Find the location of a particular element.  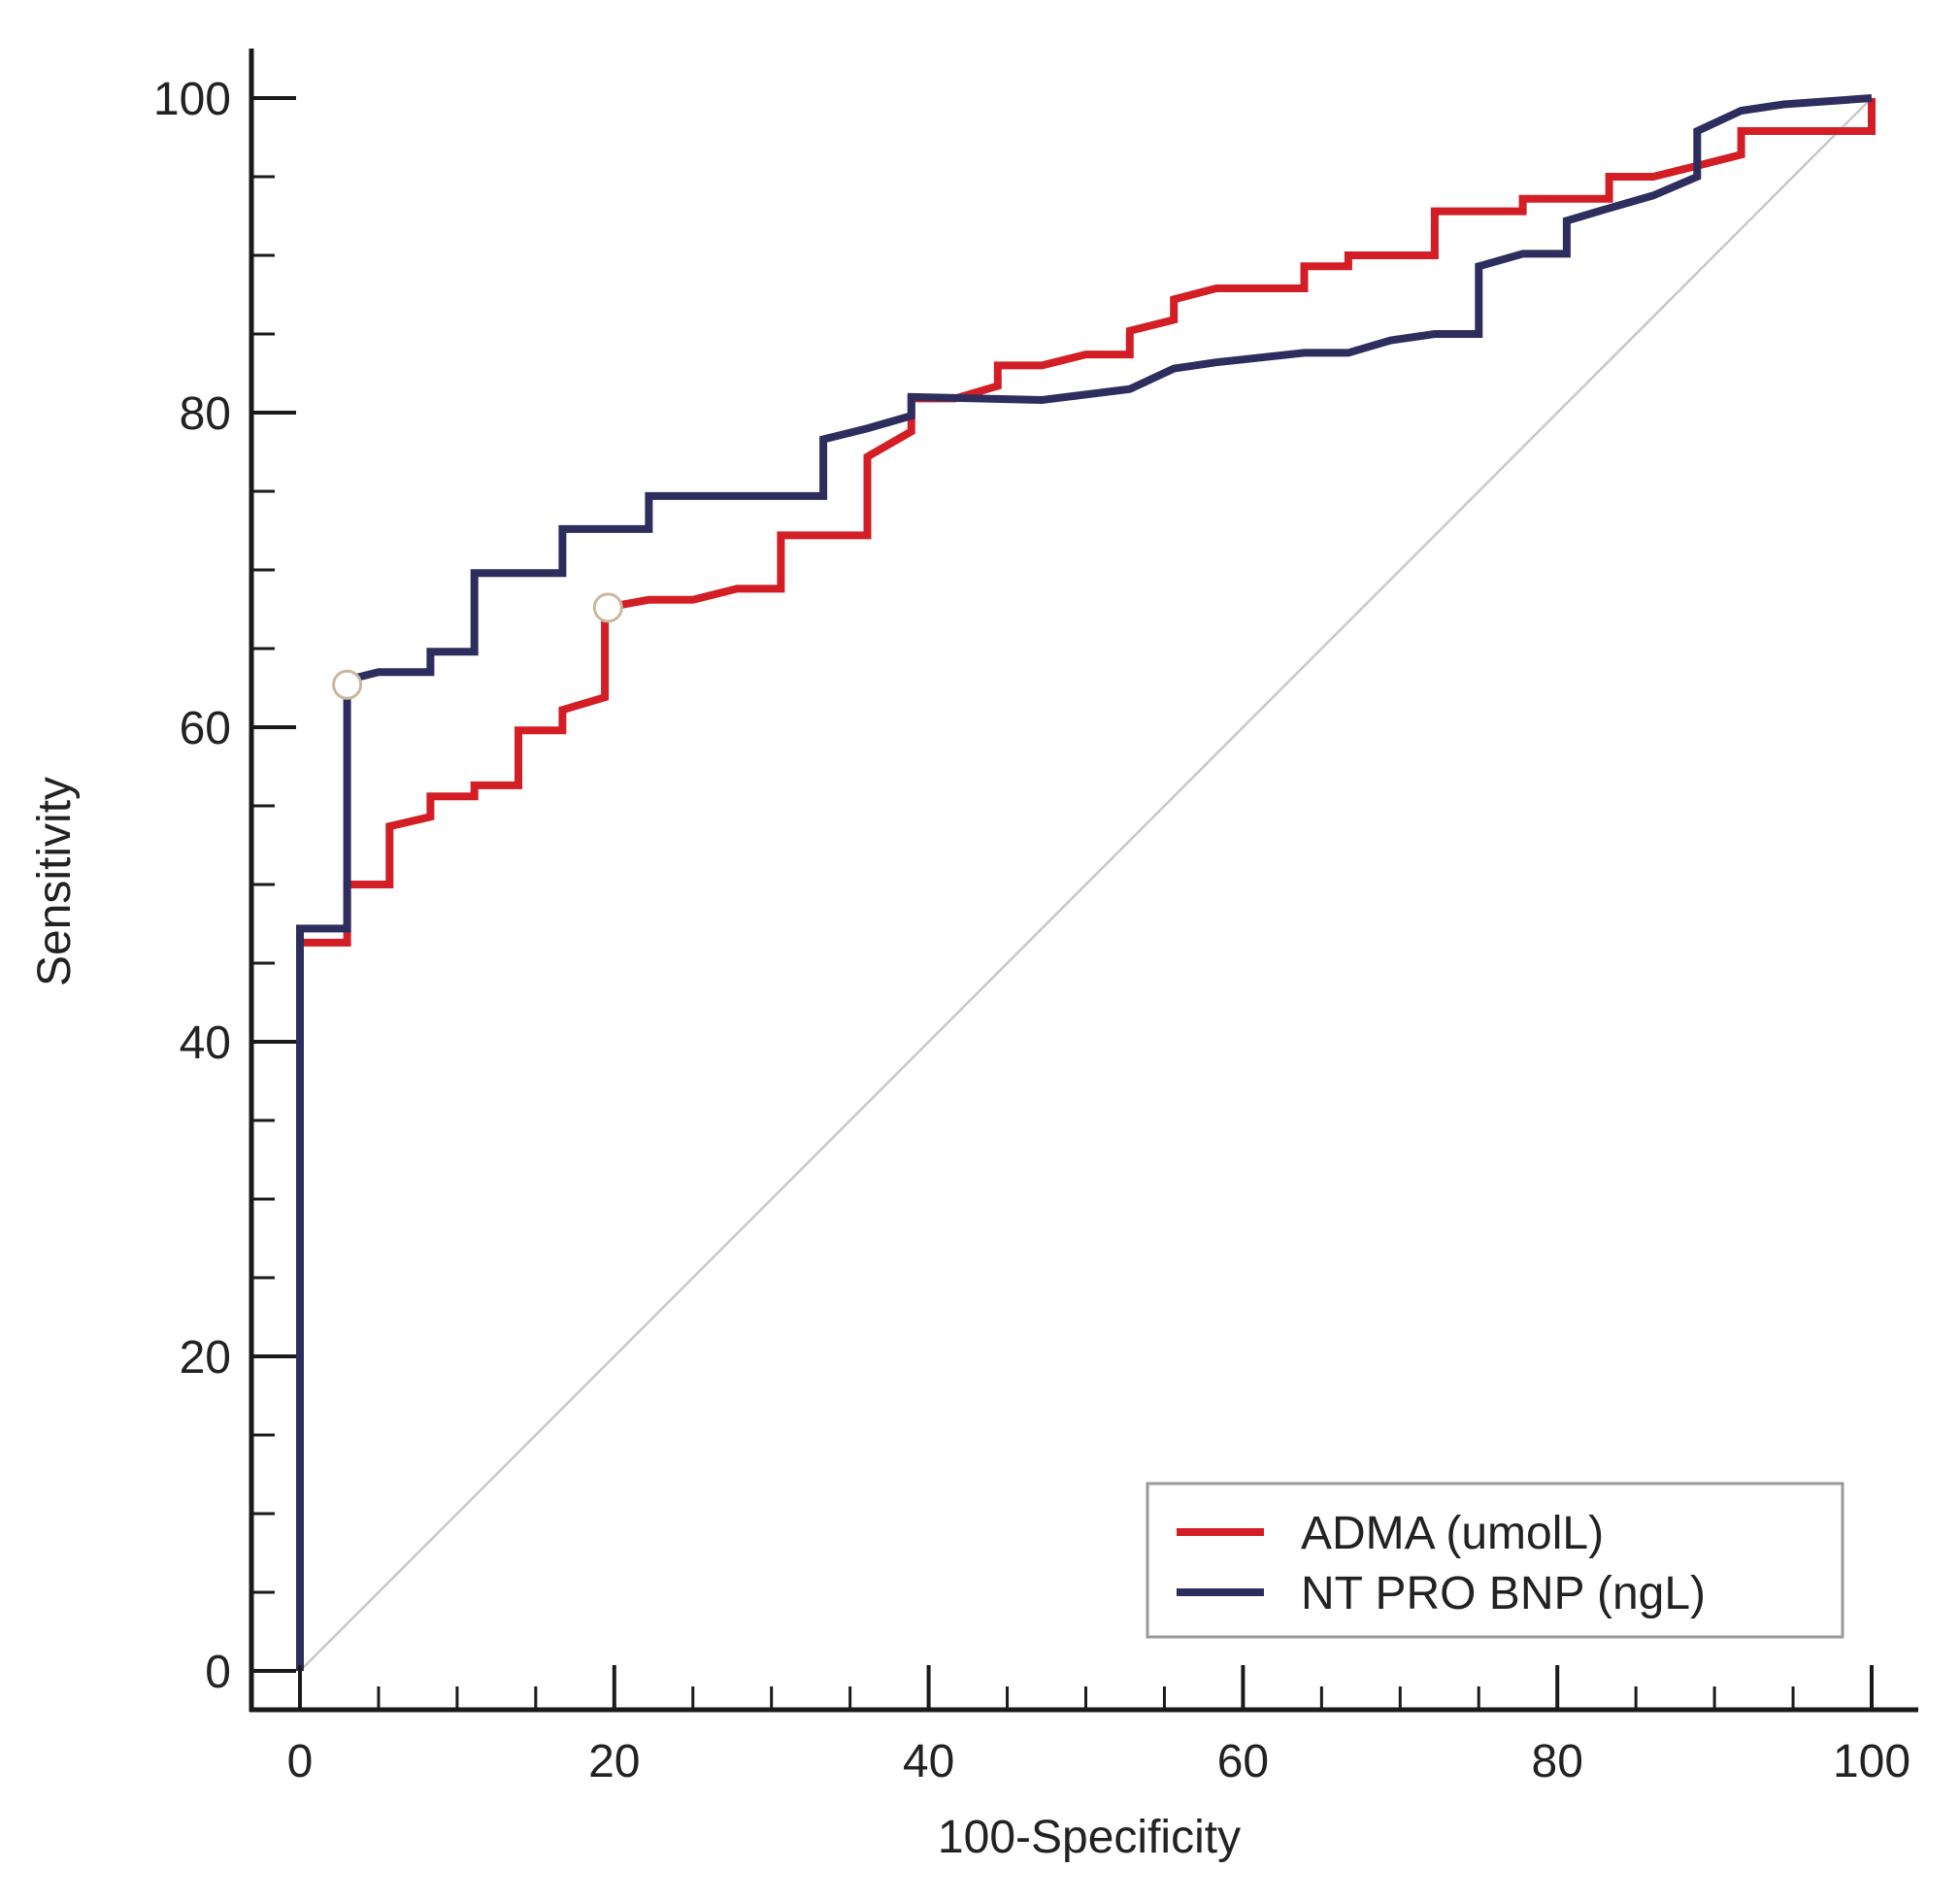

x-tick-label: 40 is located at coordinates (928, 1761).